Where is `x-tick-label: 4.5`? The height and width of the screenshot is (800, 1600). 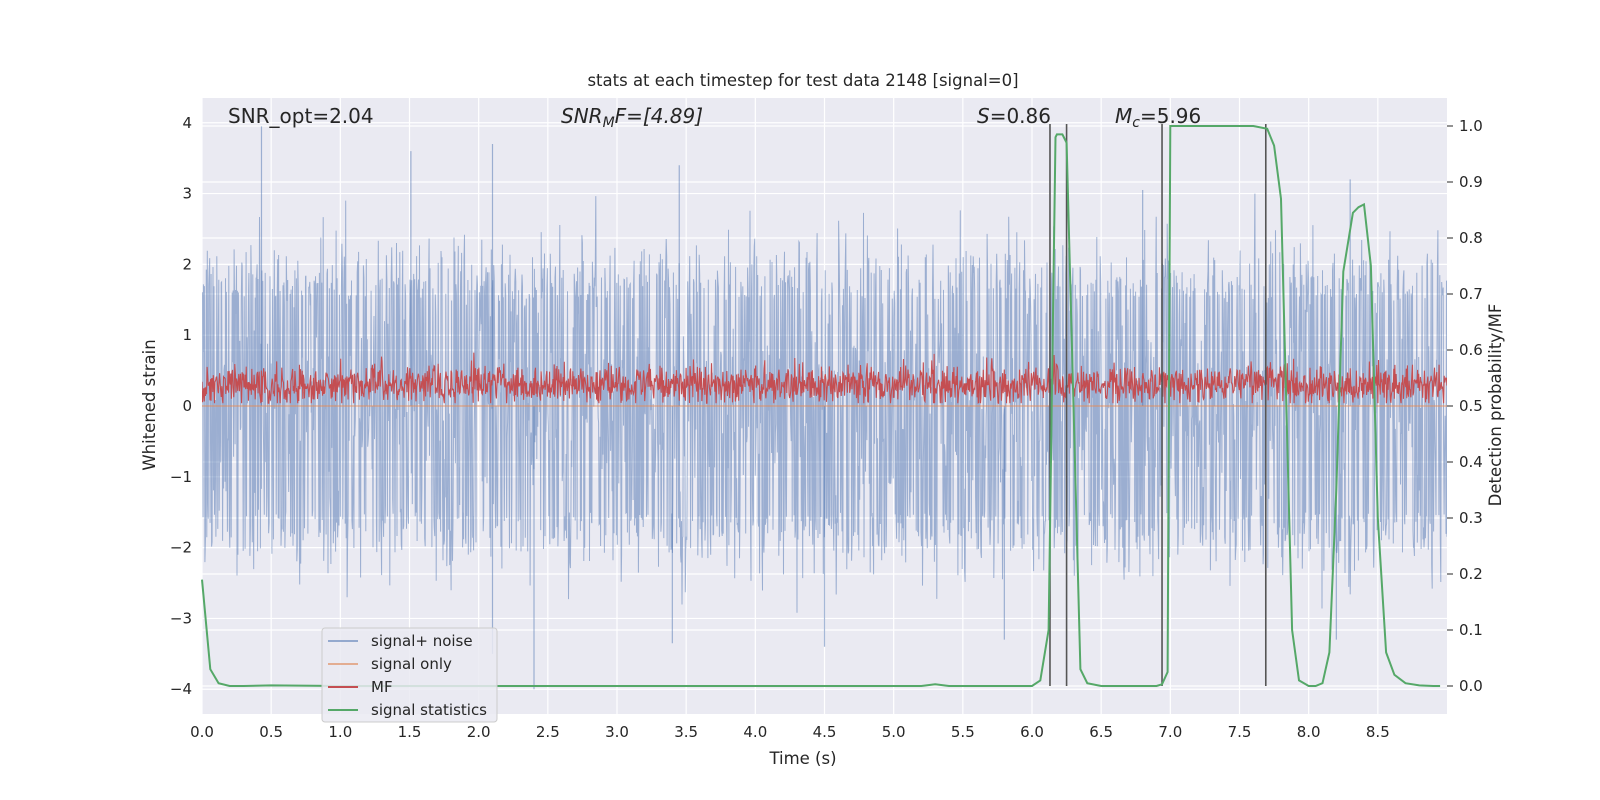
x-tick-label: 4.5 is located at coordinates (825, 732).